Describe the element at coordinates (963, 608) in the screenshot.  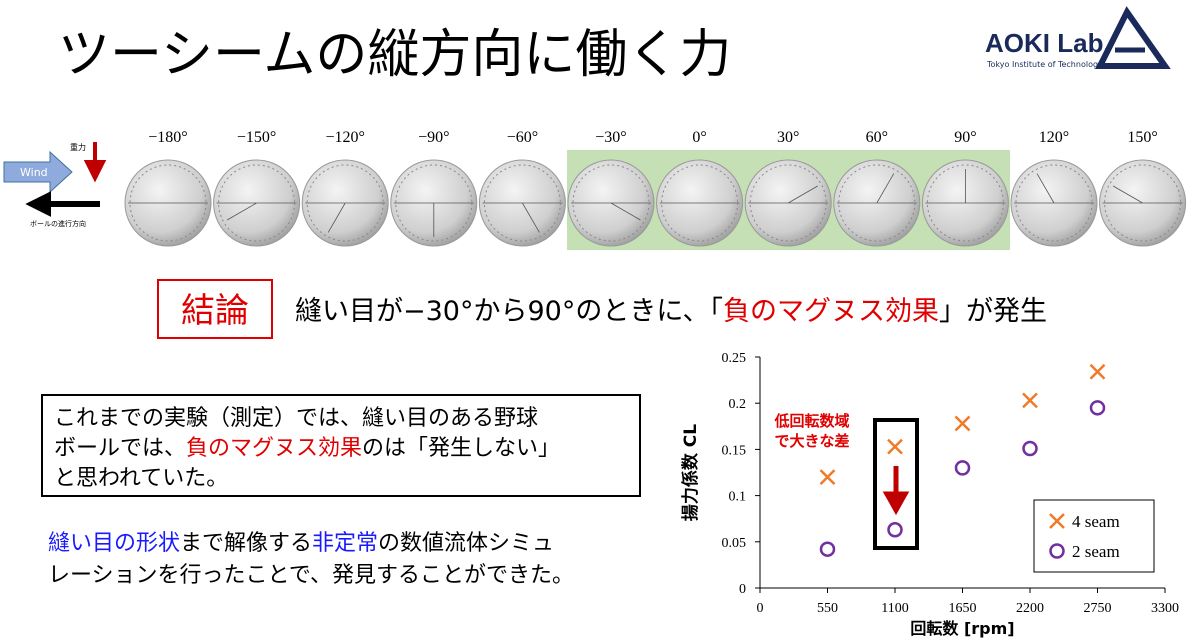
I see `x-tick-label: 1650` at that location.